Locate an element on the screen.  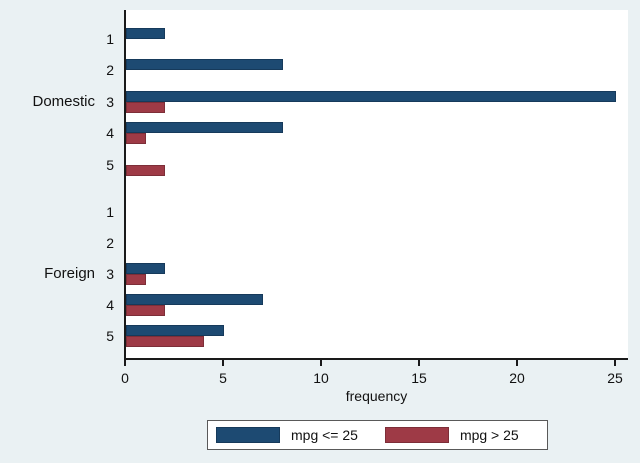
group-label-domestic: Domestic is located at coordinates (63, 101).